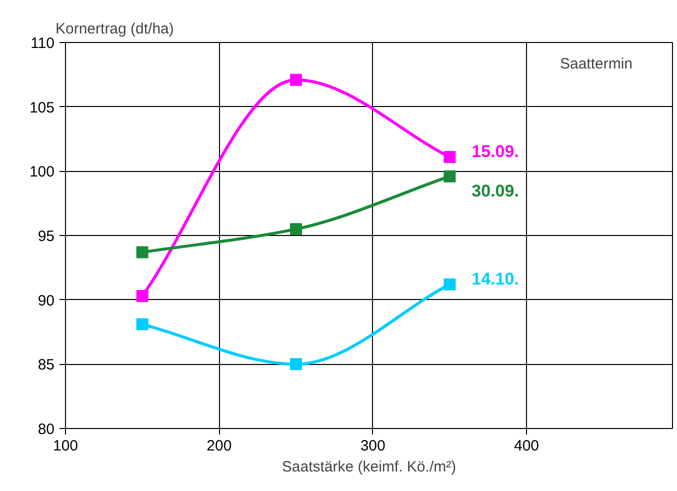 This screenshot has width=677, height=491. I want to click on y-tick-label: 100, so click(42, 172).